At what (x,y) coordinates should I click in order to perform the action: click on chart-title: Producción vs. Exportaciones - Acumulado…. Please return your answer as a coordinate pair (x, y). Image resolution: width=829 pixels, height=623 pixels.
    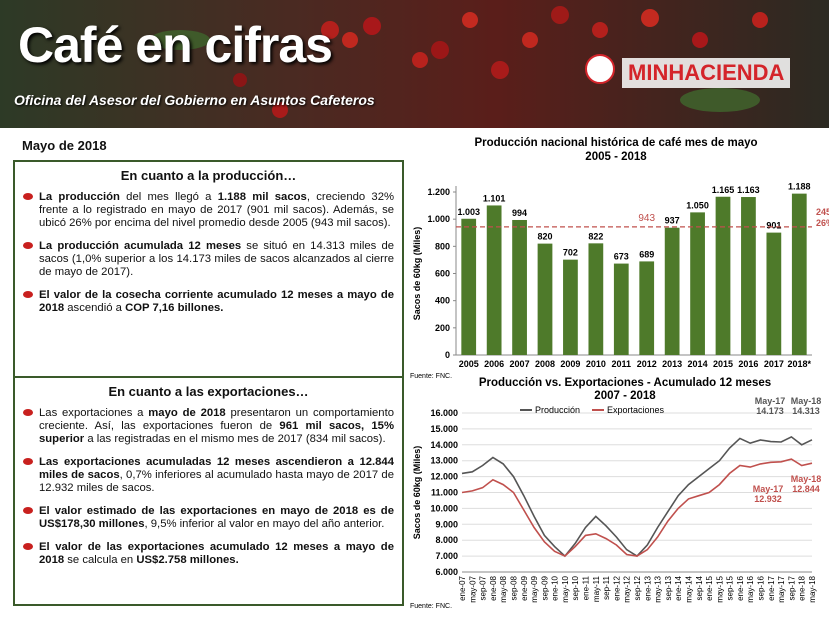
    Looking at the image, I should click on (625, 383).